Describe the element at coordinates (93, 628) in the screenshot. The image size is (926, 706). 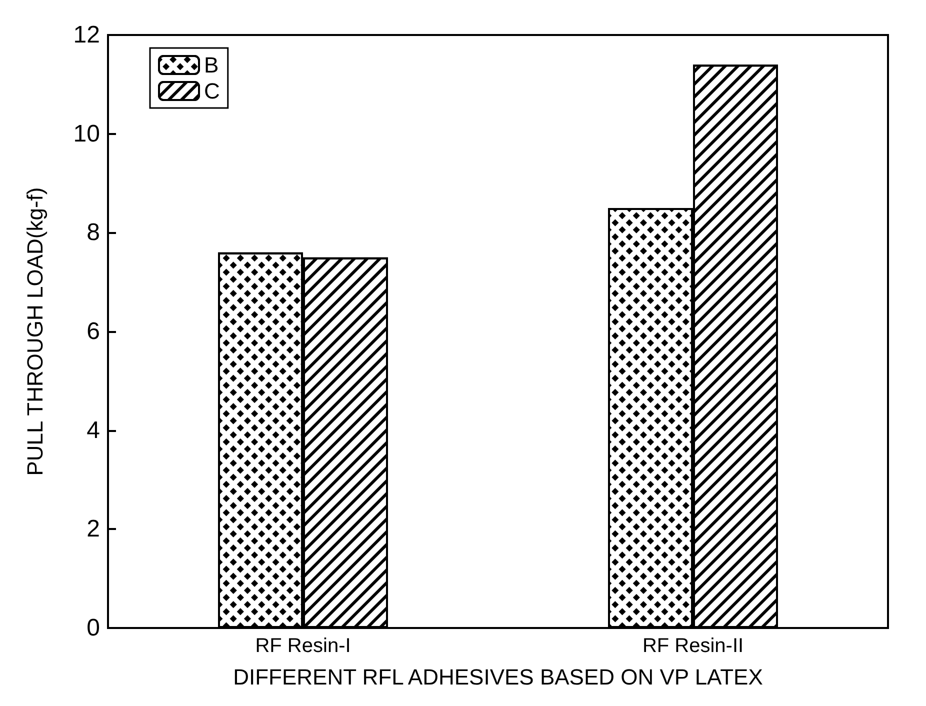
I see `y-tick-label: 0` at that location.